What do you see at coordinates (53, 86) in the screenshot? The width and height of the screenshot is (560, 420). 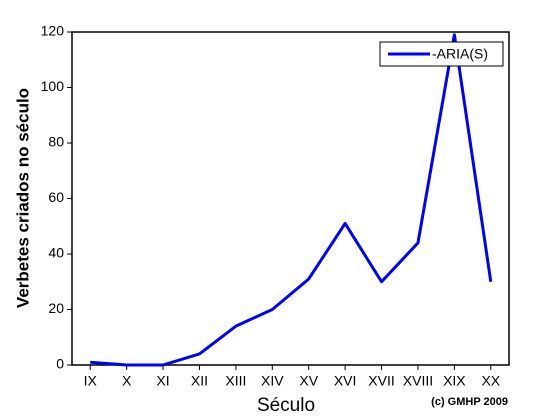 I see `y-tick-label: 100` at bounding box center [53, 86].